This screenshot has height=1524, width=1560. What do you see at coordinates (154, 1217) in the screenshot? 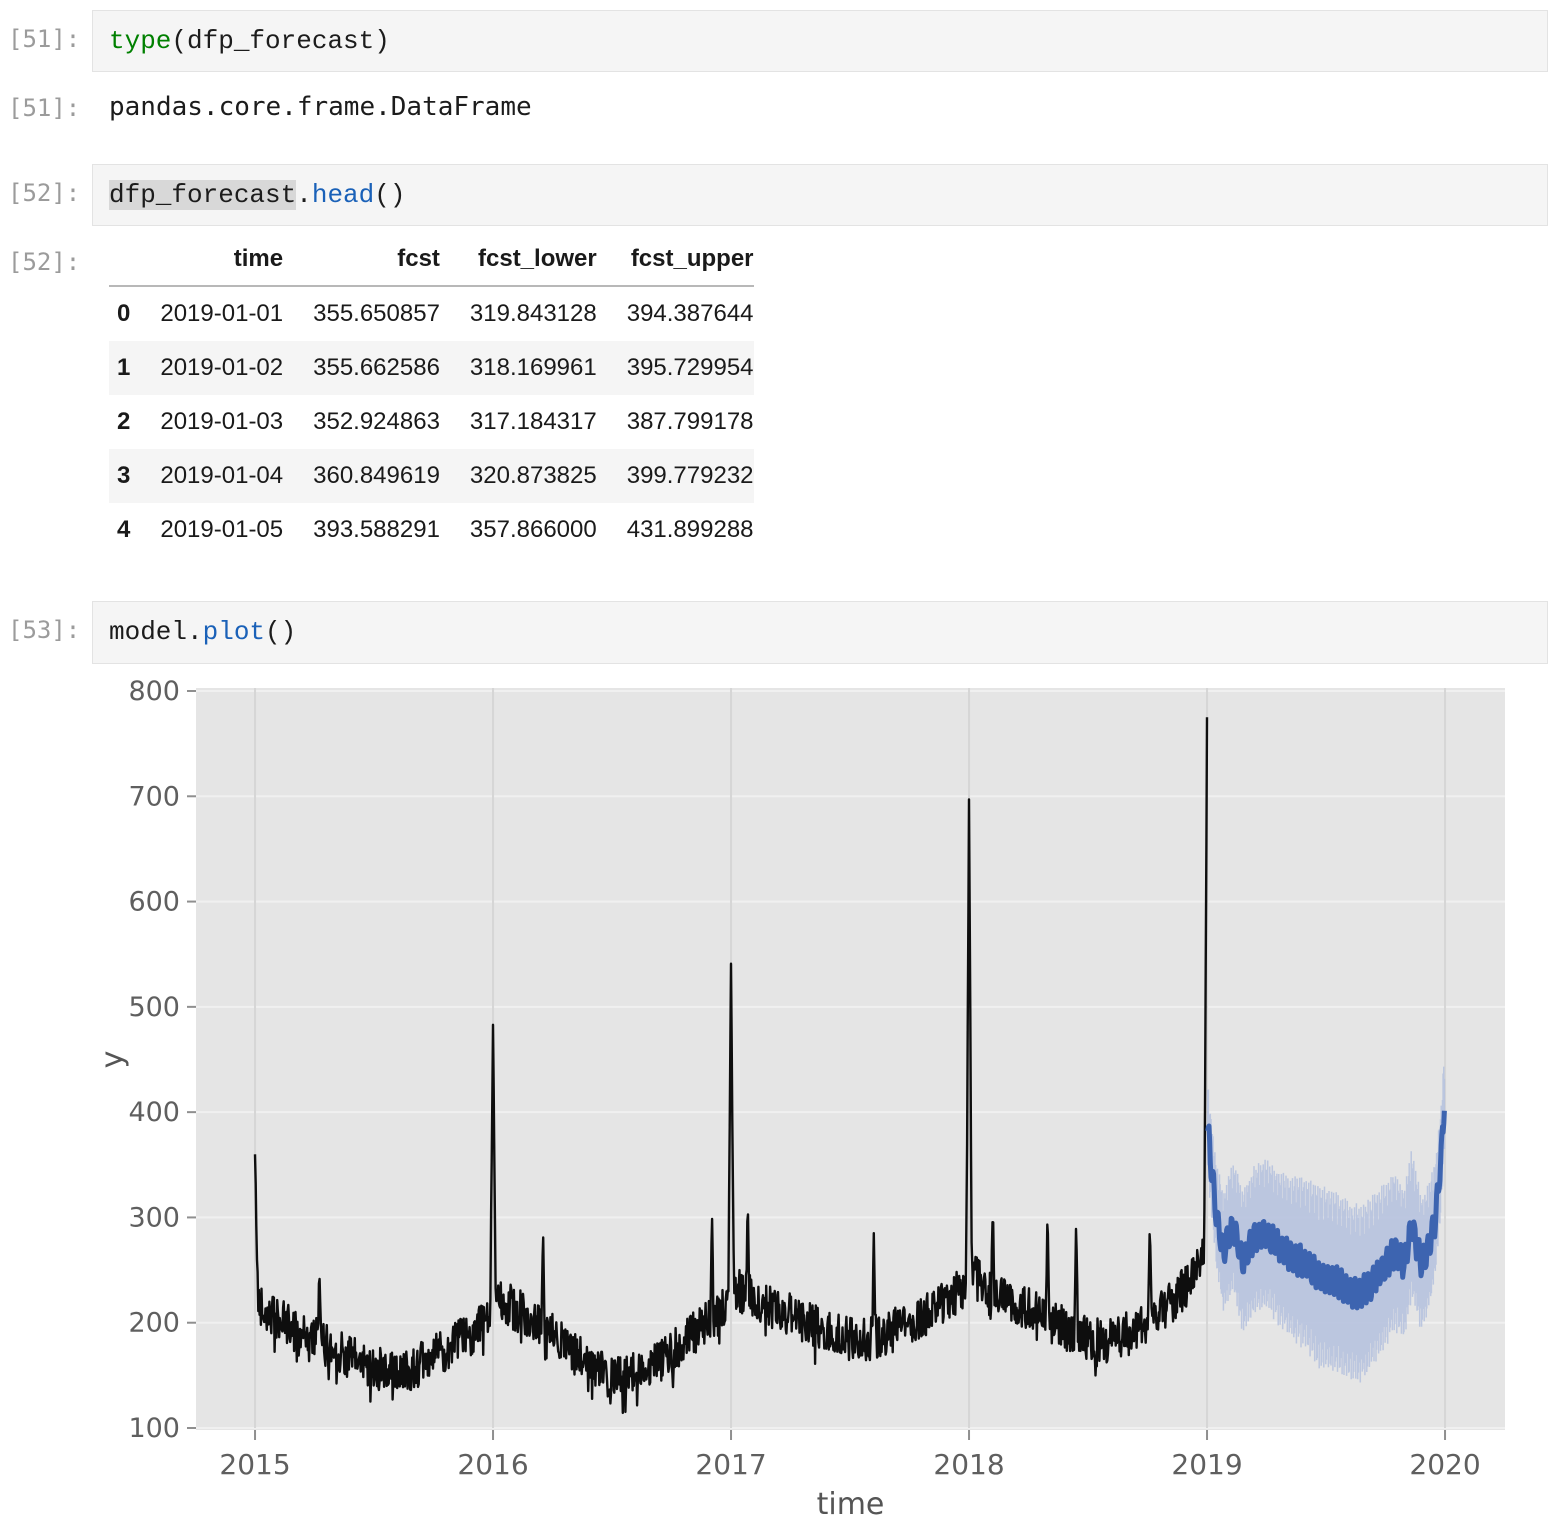
I see `y-tick-label: 300` at bounding box center [154, 1217].